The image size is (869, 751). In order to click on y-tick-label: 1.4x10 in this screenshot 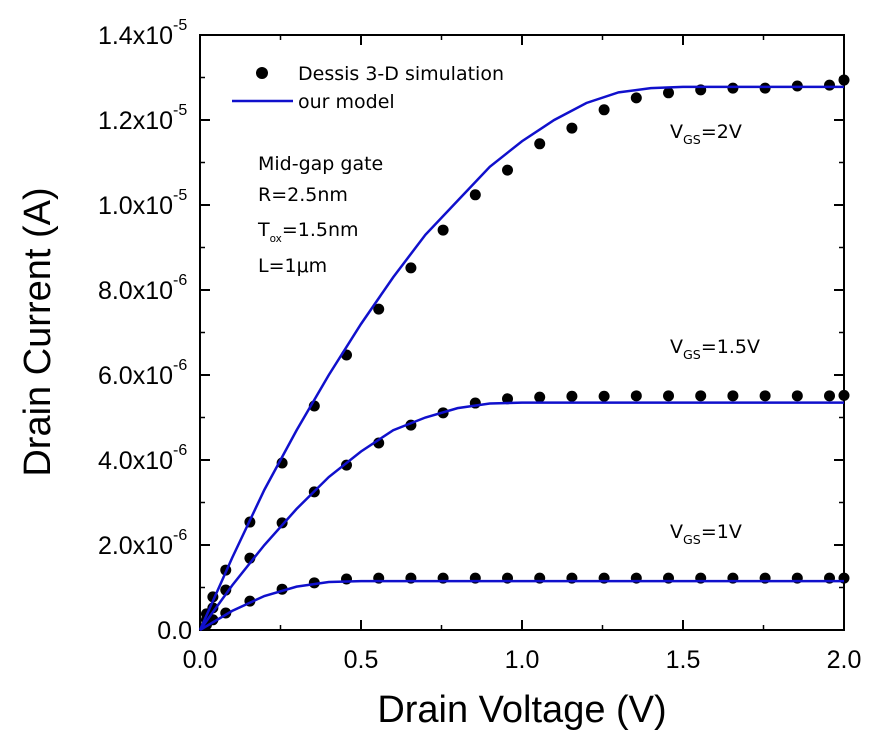, I will do `click(135, 36)`.